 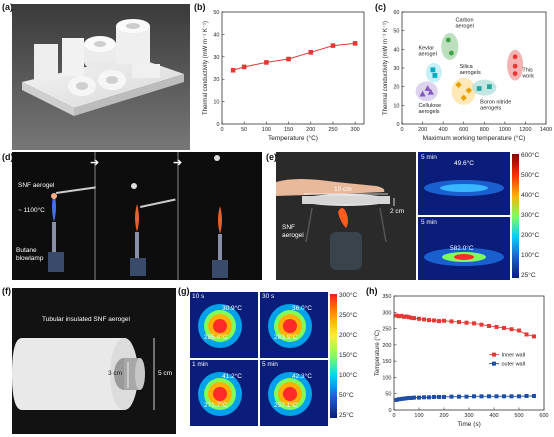 I want to click on x-axis-label: Temperature (°C), so click(x=293, y=138).